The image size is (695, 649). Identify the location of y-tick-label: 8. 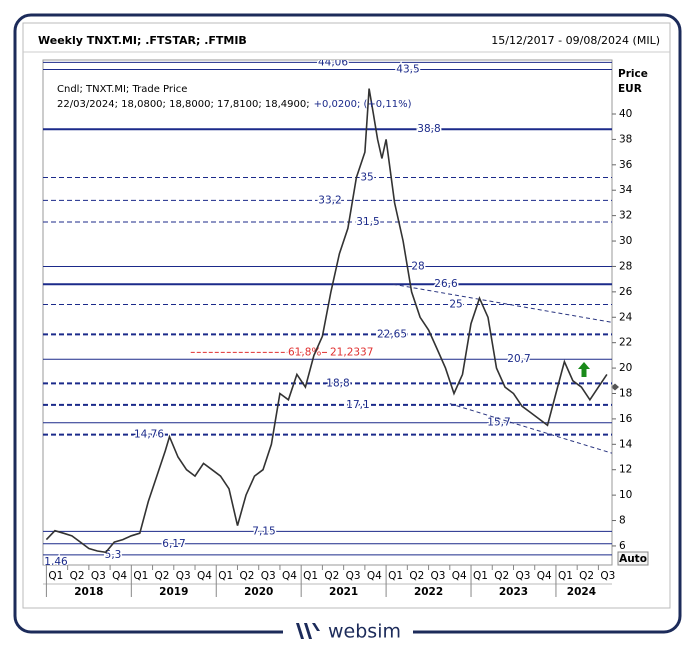
(622, 521).